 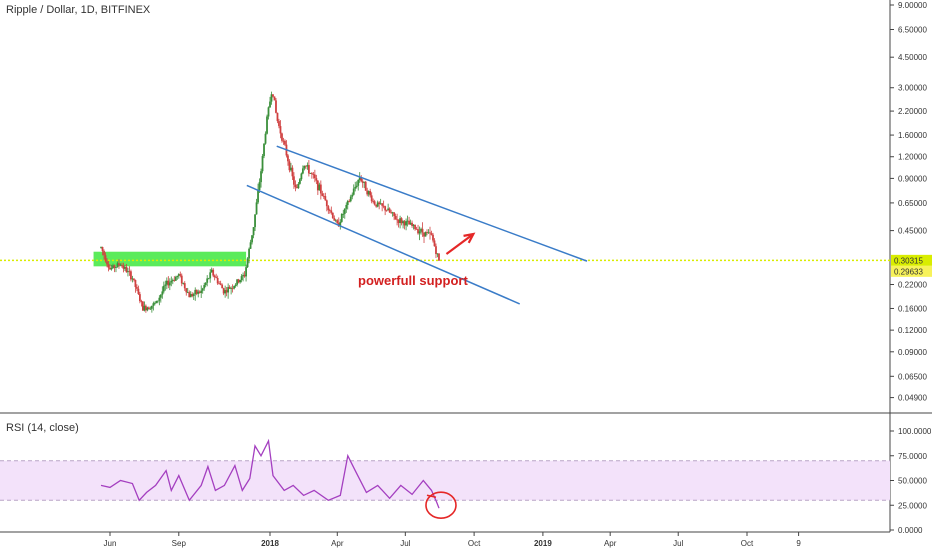 I want to click on price-tick-label: 0.45000, so click(x=912, y=231).